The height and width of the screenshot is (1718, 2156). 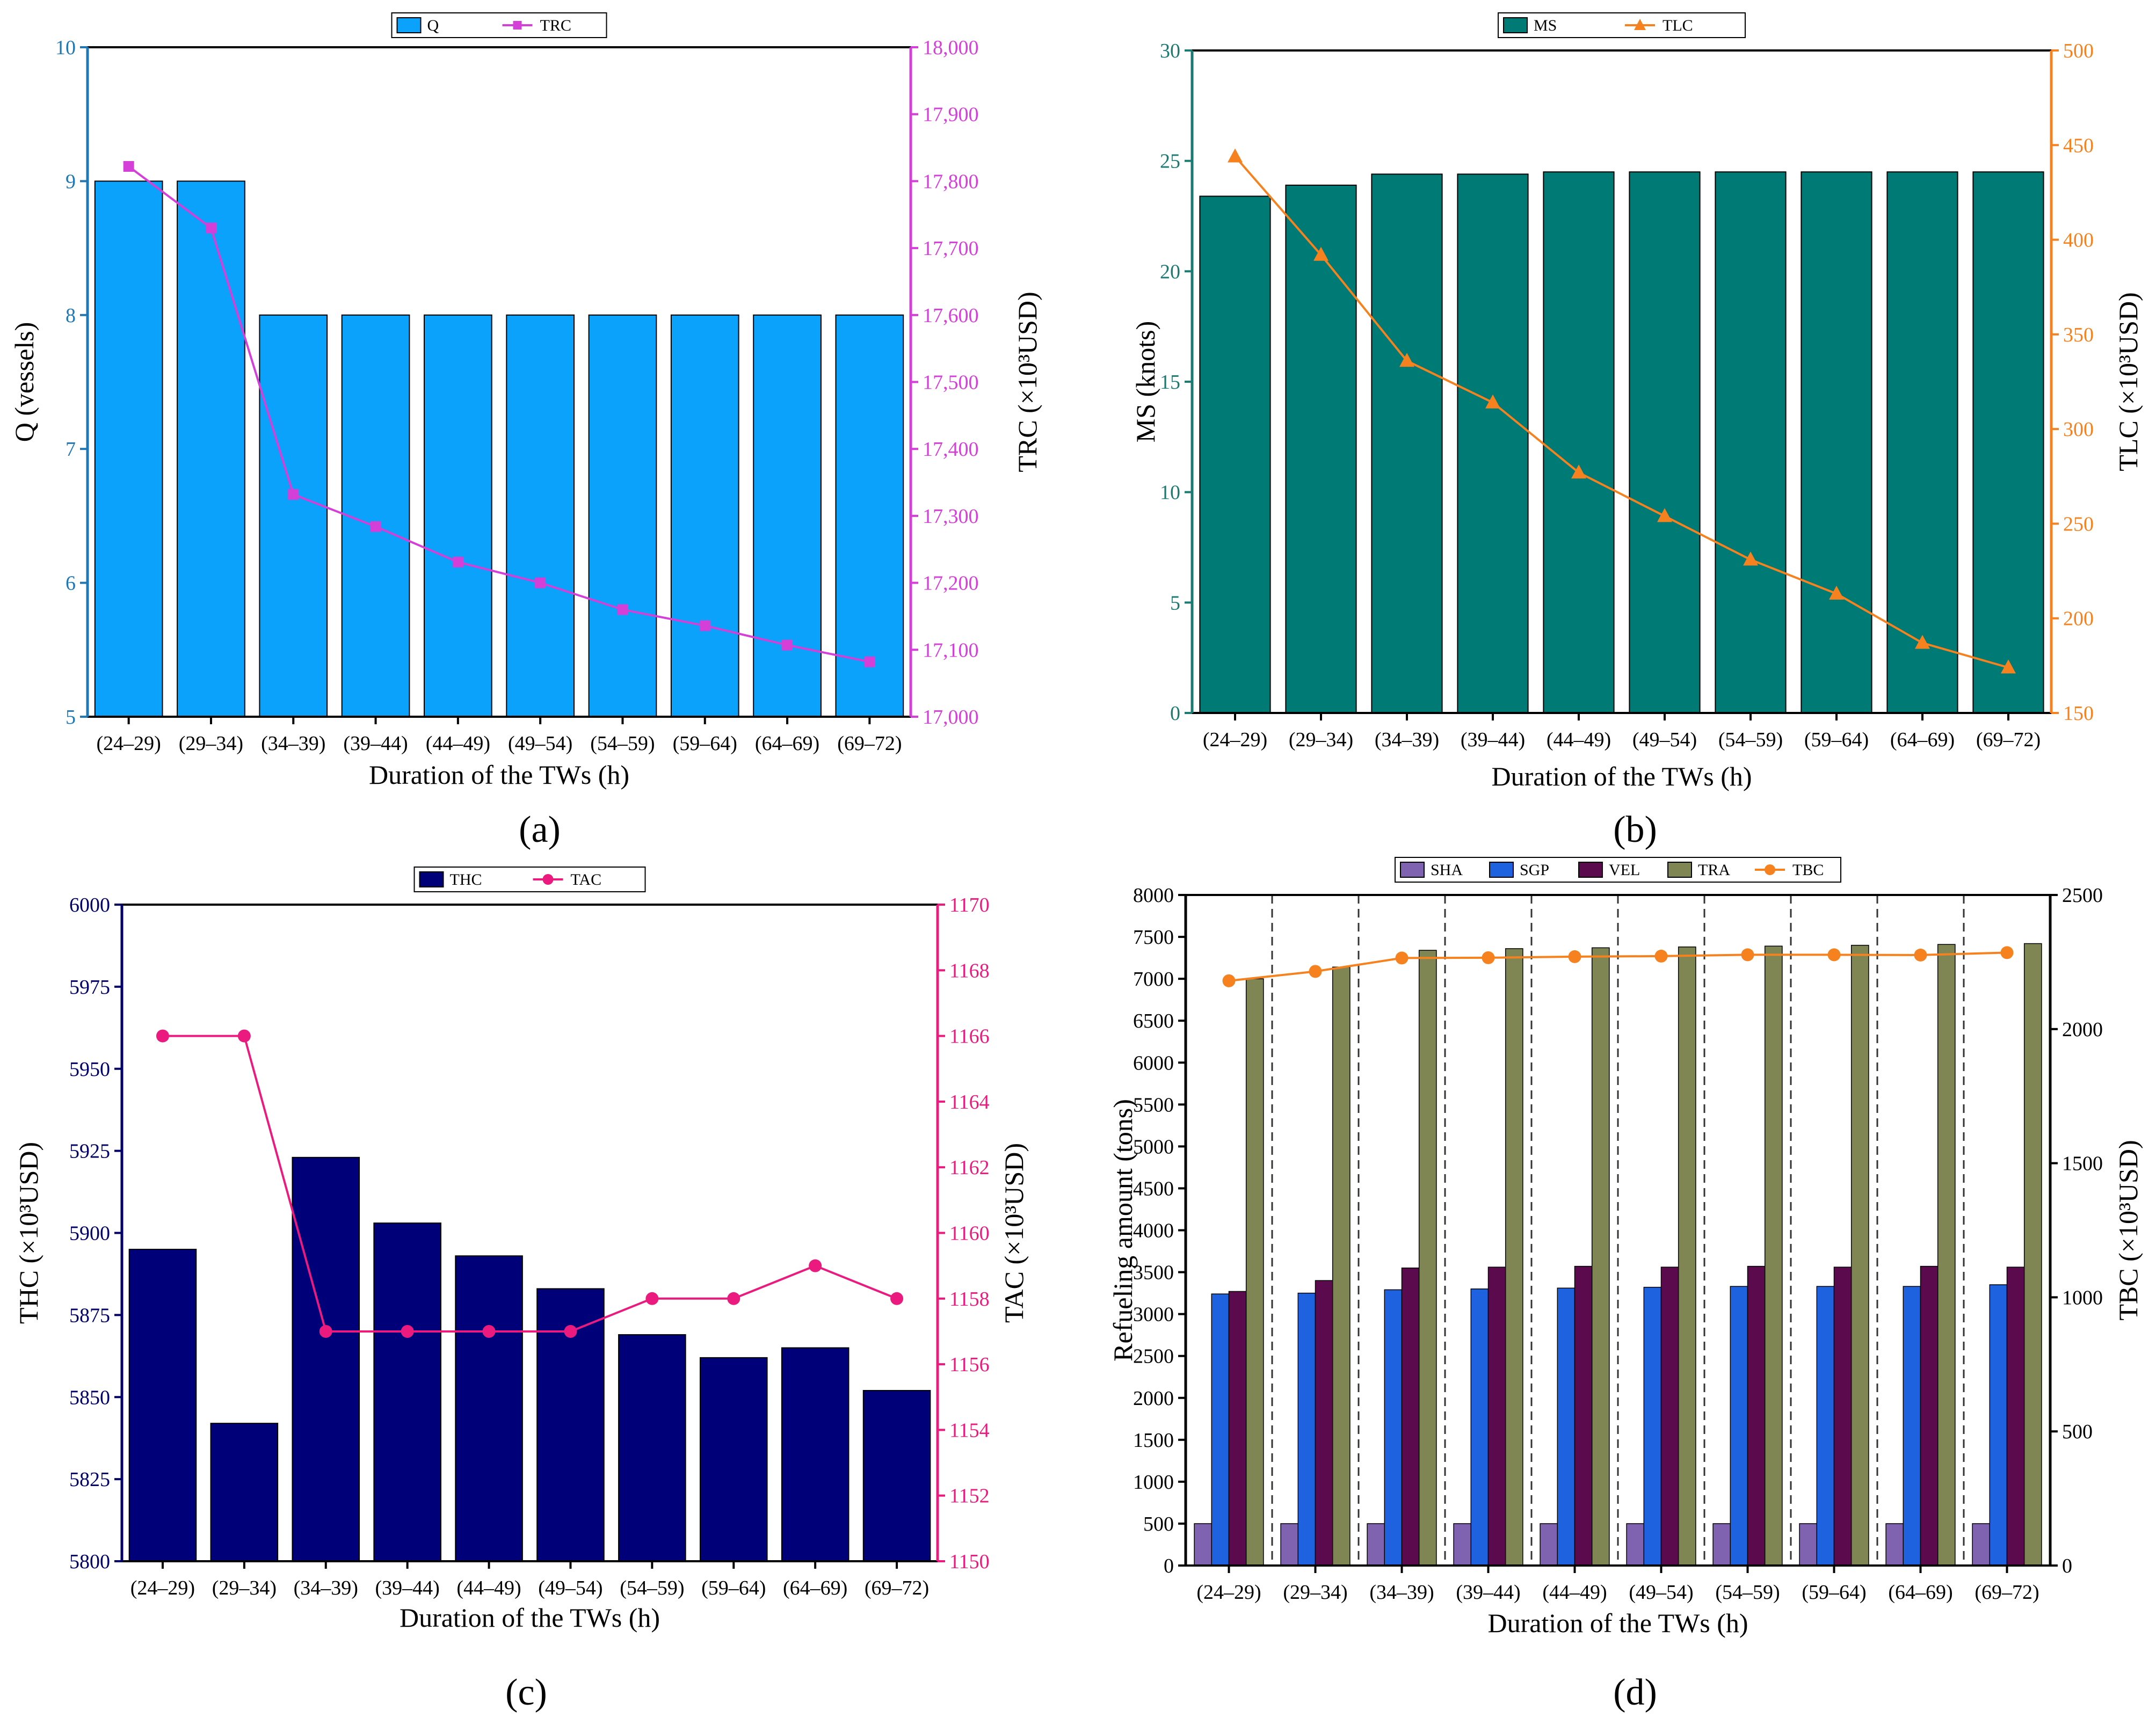 I want to click on chart-3-xtick-label-3: (39–44), so click(x=1488, y=1592).